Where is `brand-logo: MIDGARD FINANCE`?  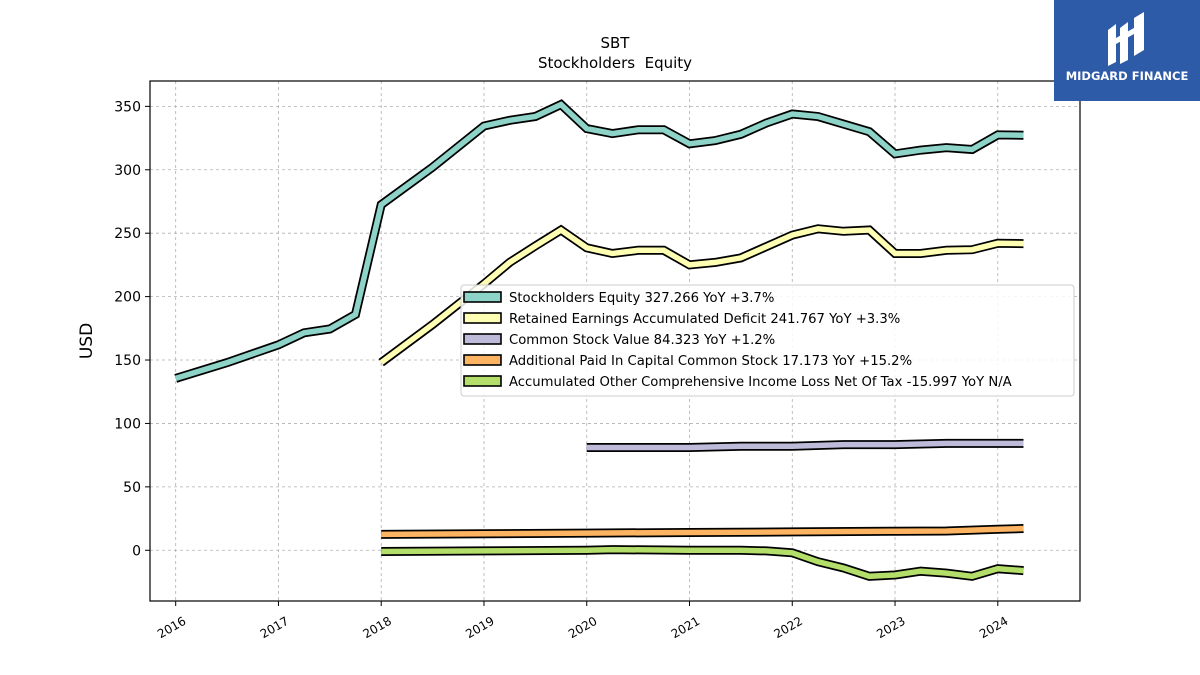
brand-logo: MIDGARD FINANCE is located at coordinates (1127, 50).